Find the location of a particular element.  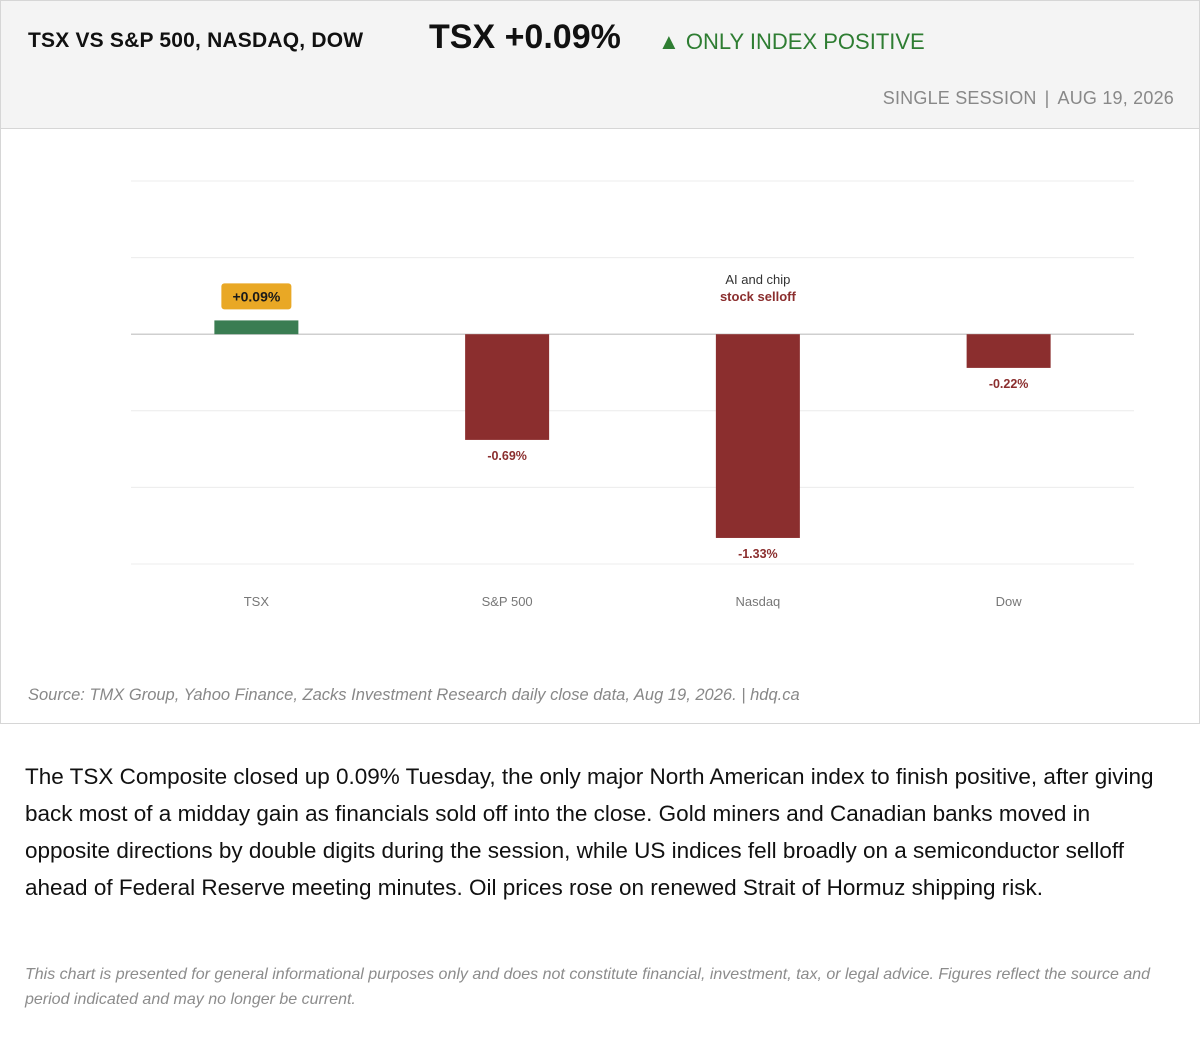

category-label: Dow is located at coordinates (1009, 601).